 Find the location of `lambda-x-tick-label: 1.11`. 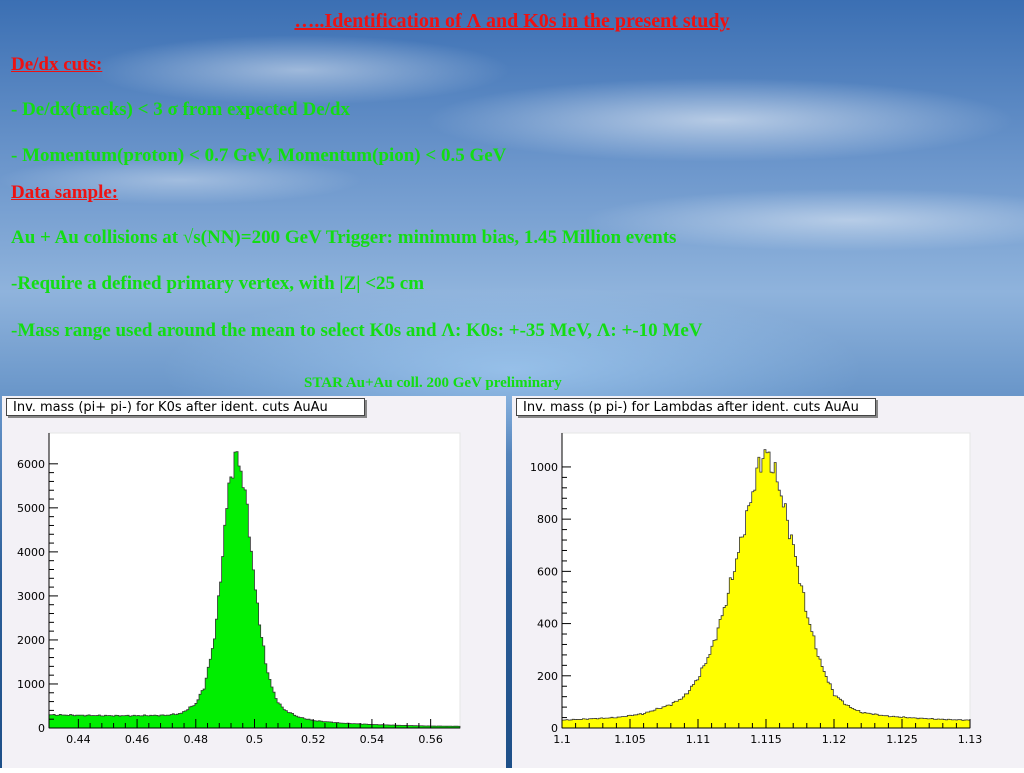

lambda-x-tick-label: 1.11 is located at coordinates (698, 739).